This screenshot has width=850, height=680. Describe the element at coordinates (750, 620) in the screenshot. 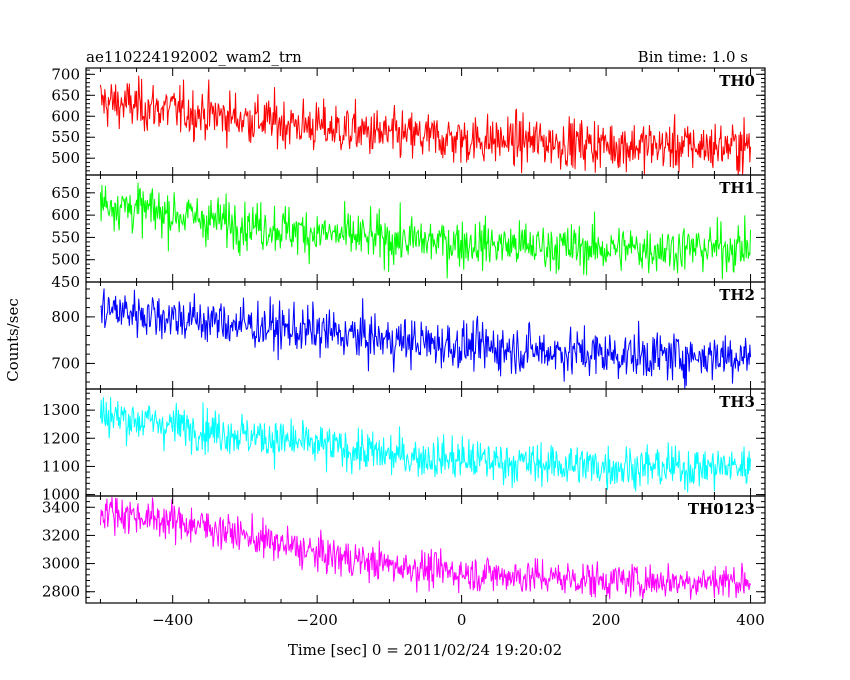

I see `x-tick-label: 400` at that location.